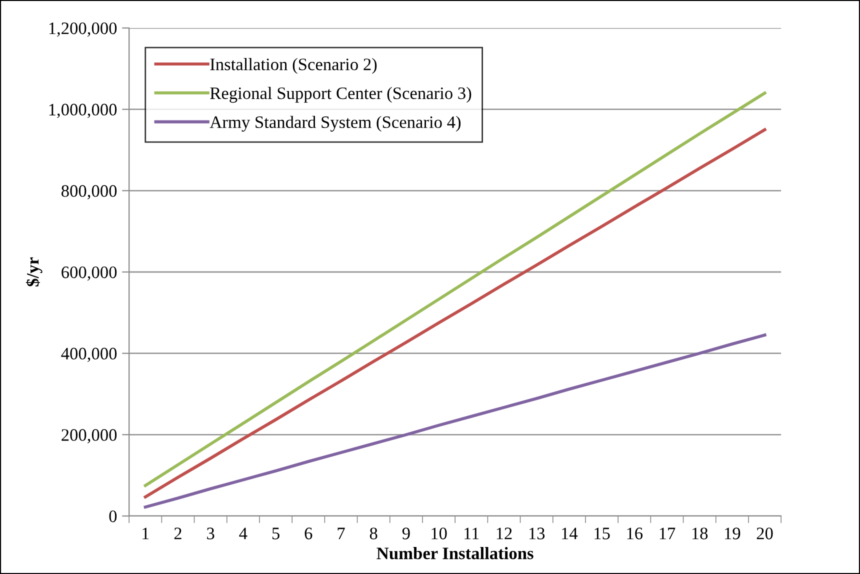 The height and width of the screenshot is (574, 860). Describe the element at coordinates (83, 111) in the screenshot. I see `y-tick-label: 1,000,000` at that location.